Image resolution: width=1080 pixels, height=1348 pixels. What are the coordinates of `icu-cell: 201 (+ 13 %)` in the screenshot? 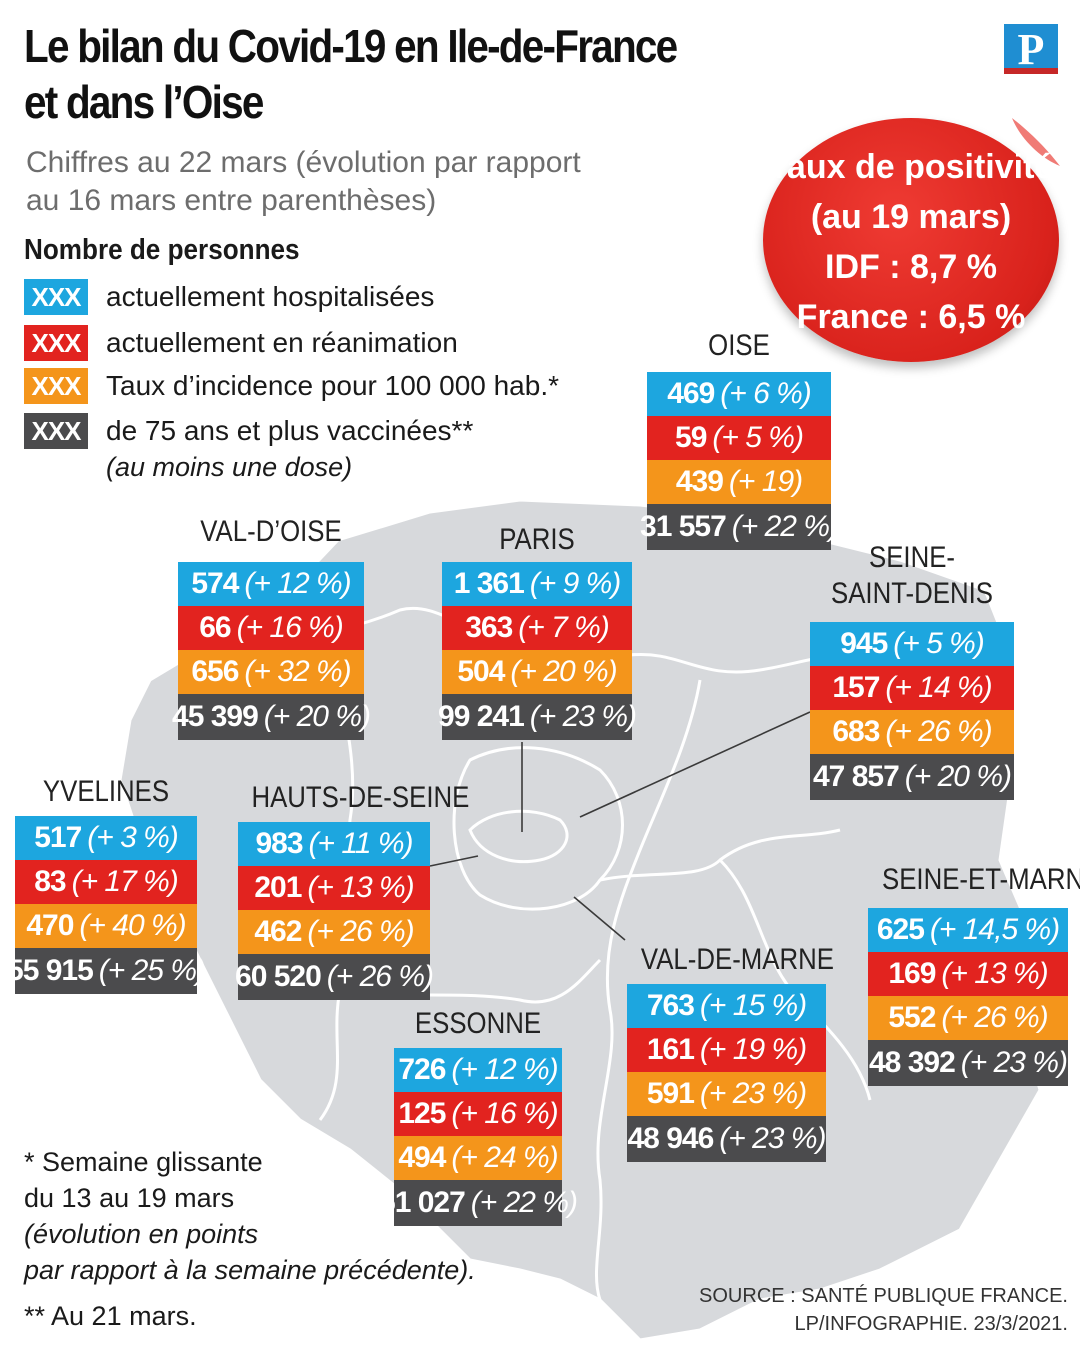 It's located at (334, 888).